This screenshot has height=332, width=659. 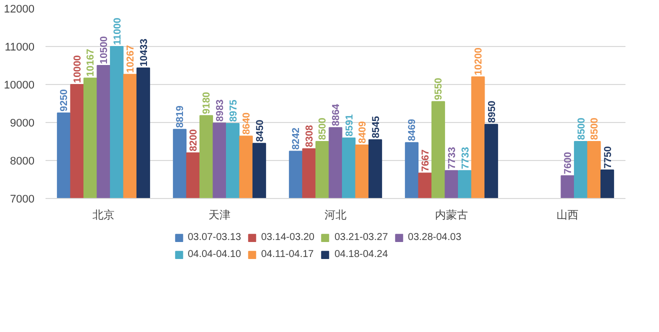 I want to click on data-label: 10267, so click(x=131, y=58).